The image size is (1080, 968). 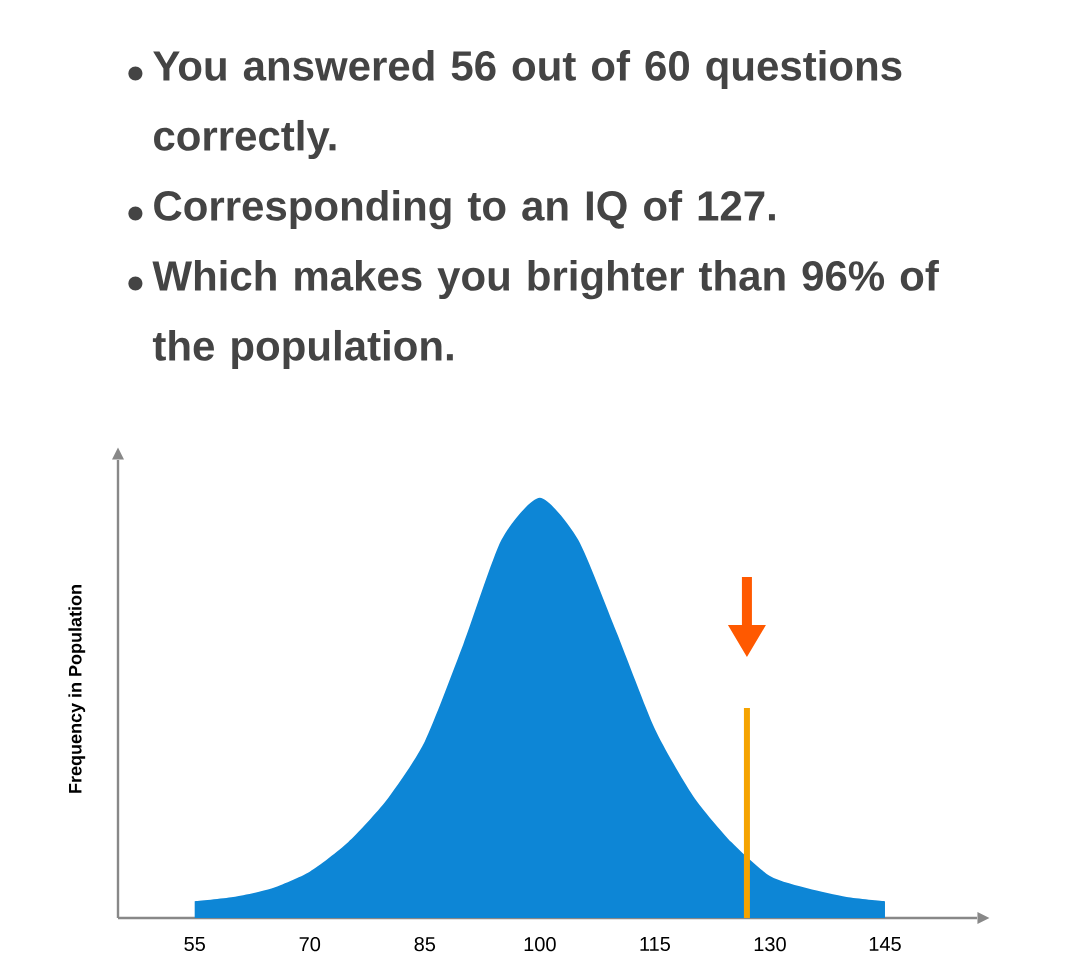 I want to click on x-tick-label: 85, so click(x=425, y=944).